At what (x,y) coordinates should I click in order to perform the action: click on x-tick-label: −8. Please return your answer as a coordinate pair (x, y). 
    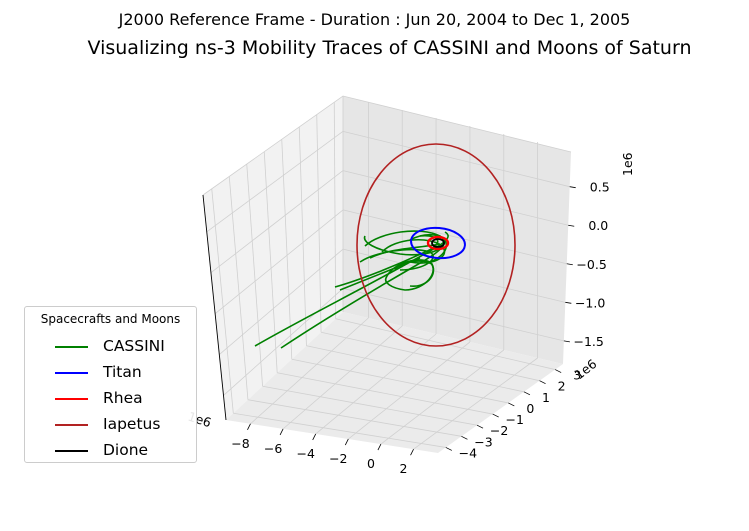
    Looking at the image, I should click on (240, 443).